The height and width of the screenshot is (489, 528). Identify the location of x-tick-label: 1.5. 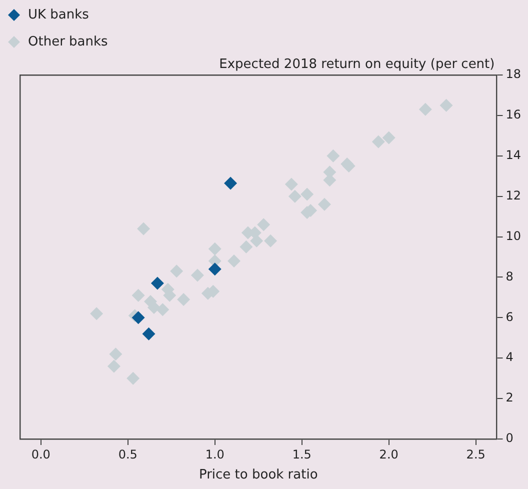
(302, 454).